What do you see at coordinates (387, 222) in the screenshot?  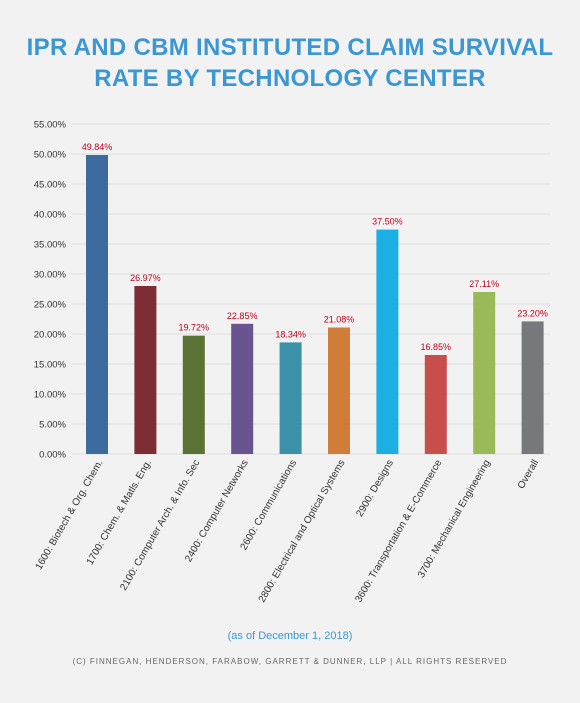 I see `data-label: 37.50%` at bounding box center [387, 222].